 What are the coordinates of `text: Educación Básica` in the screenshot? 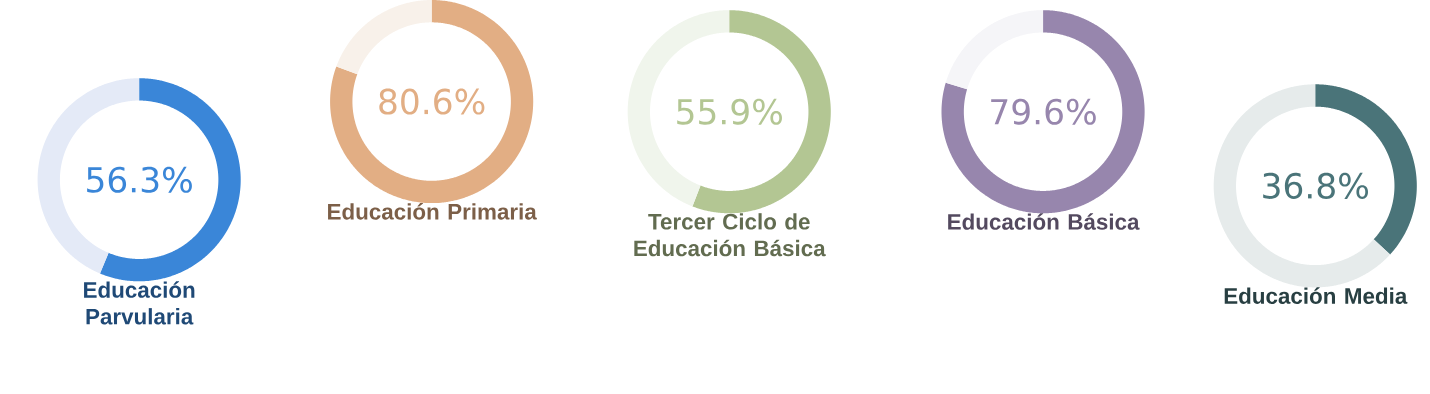 It's located at (1044, 221).